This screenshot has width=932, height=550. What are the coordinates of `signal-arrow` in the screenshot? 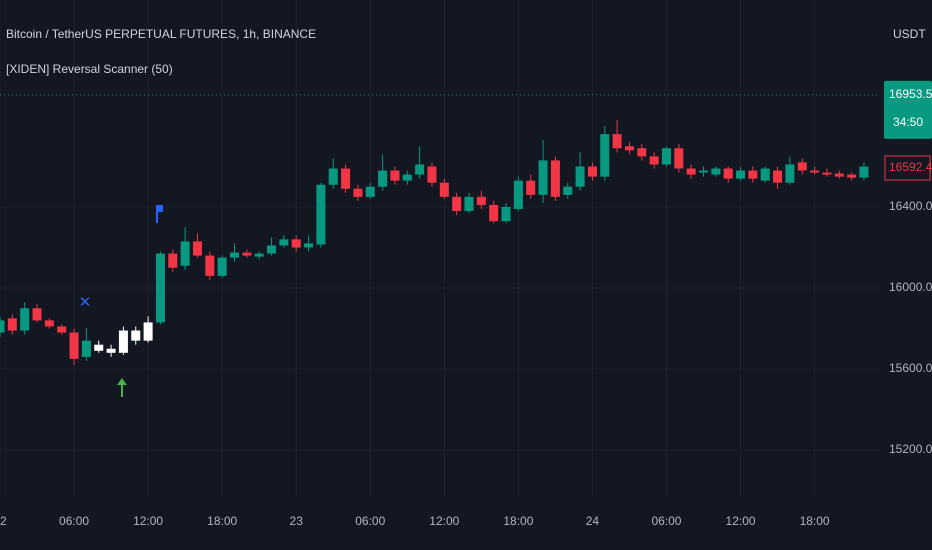 It's located at (122, 387).